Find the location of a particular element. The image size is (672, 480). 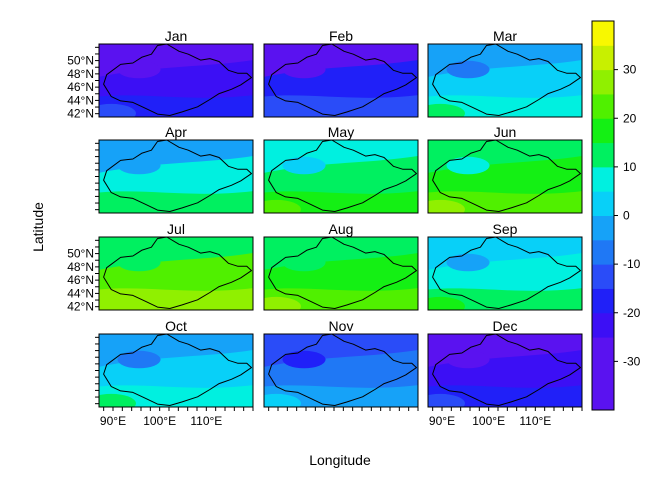

panel-title: Aug is located at coordinates (341, 229).